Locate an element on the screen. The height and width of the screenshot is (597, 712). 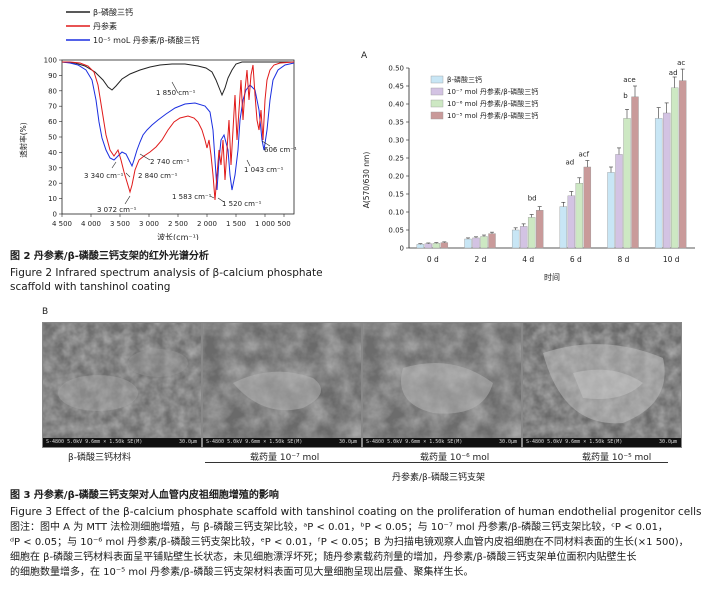
bar-y-tick-label: 0.35 is located at coordinates (396, 123).